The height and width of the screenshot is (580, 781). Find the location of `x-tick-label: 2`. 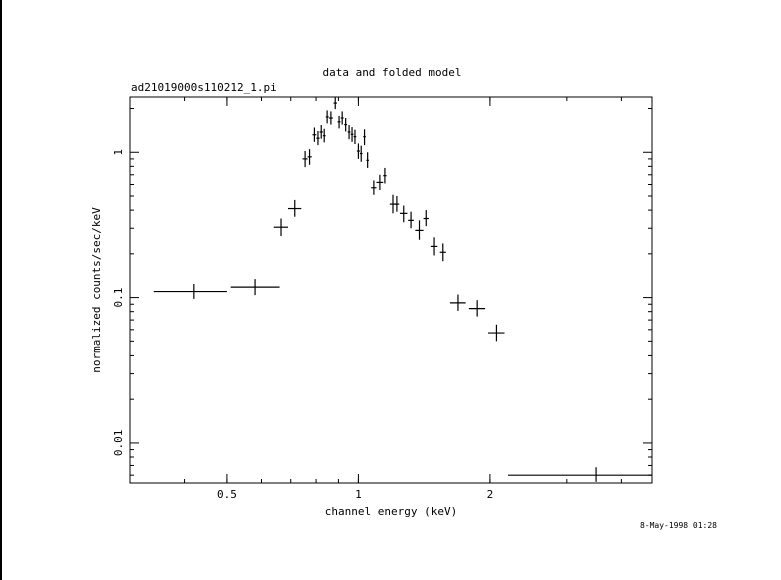

x-tick-label: 2 is located at coordinates (490, 494).